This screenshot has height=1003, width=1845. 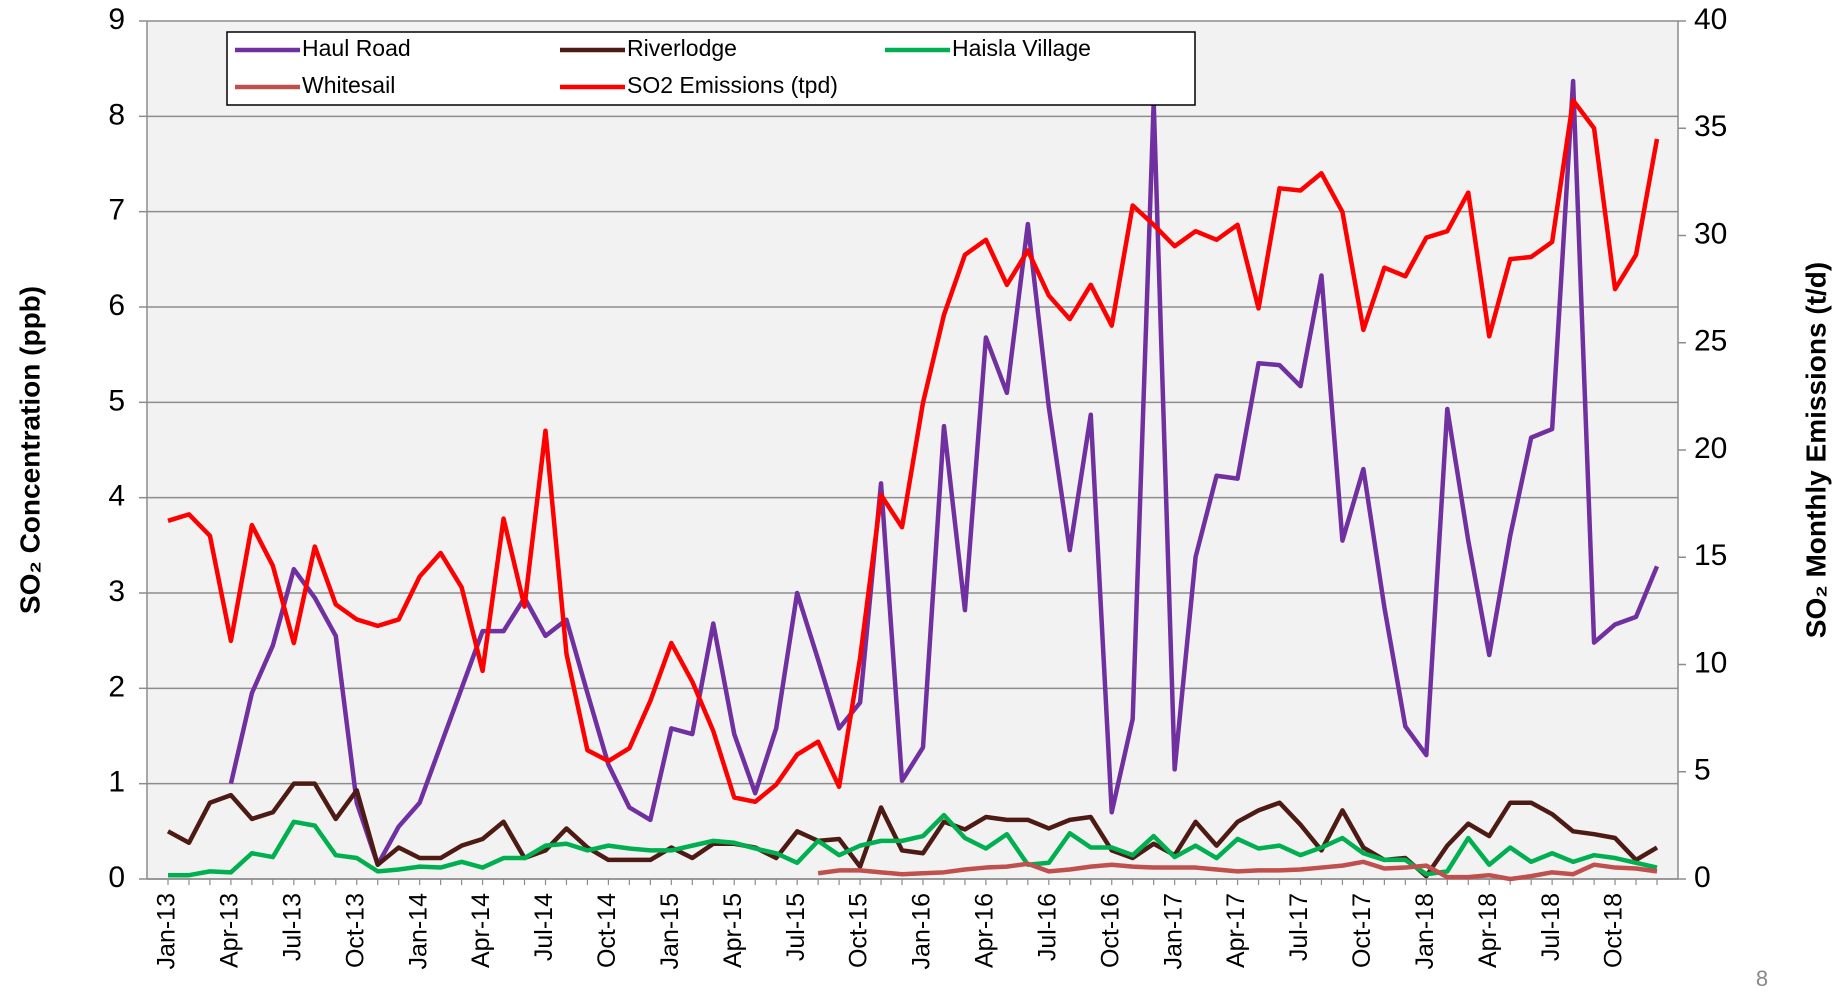 I want to click on y-tick-label: 3, so click(x=116, y=591).